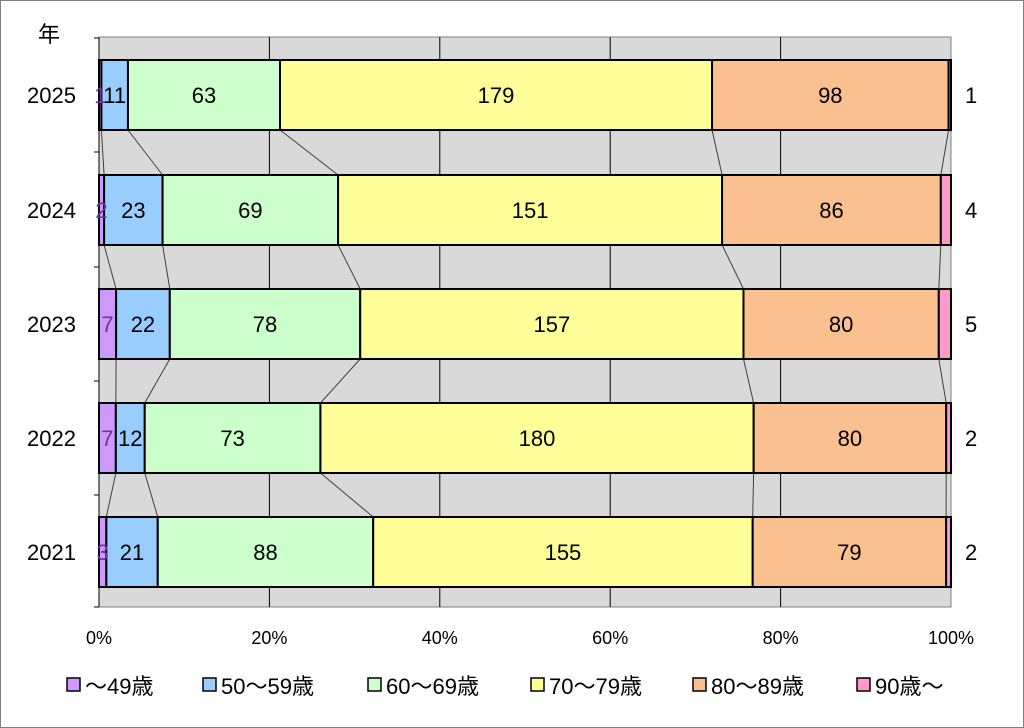 The image size is (1024, 728). I want to click on data-label: 78, so click(265, 324).